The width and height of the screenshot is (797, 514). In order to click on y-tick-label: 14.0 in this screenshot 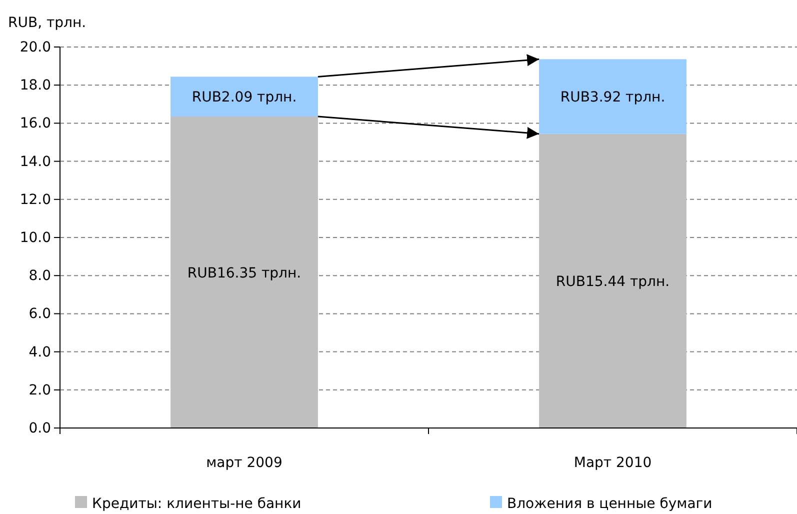, I will do `click(35, 162)`.